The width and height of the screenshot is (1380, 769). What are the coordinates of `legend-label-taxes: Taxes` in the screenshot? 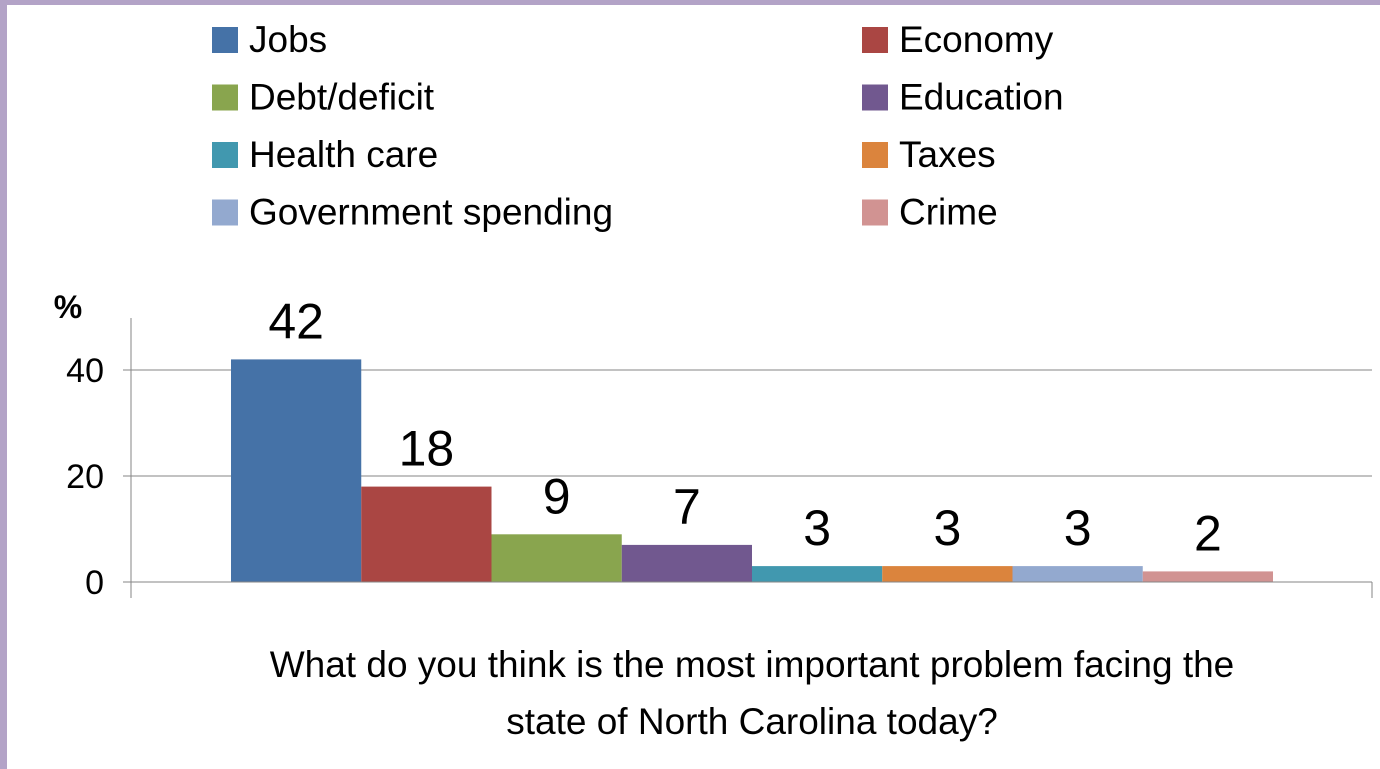 It's located at (947, 154).